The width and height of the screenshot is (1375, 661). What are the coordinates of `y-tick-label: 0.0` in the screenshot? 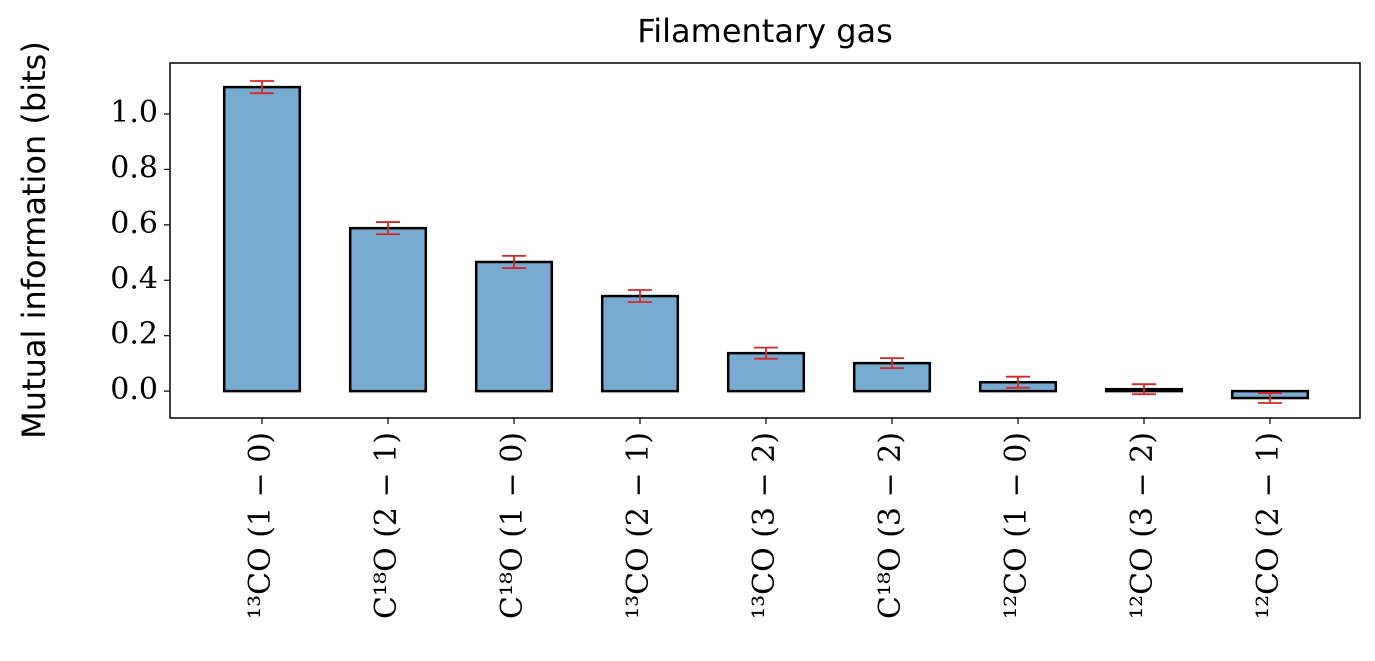 It's located at (134, 389).